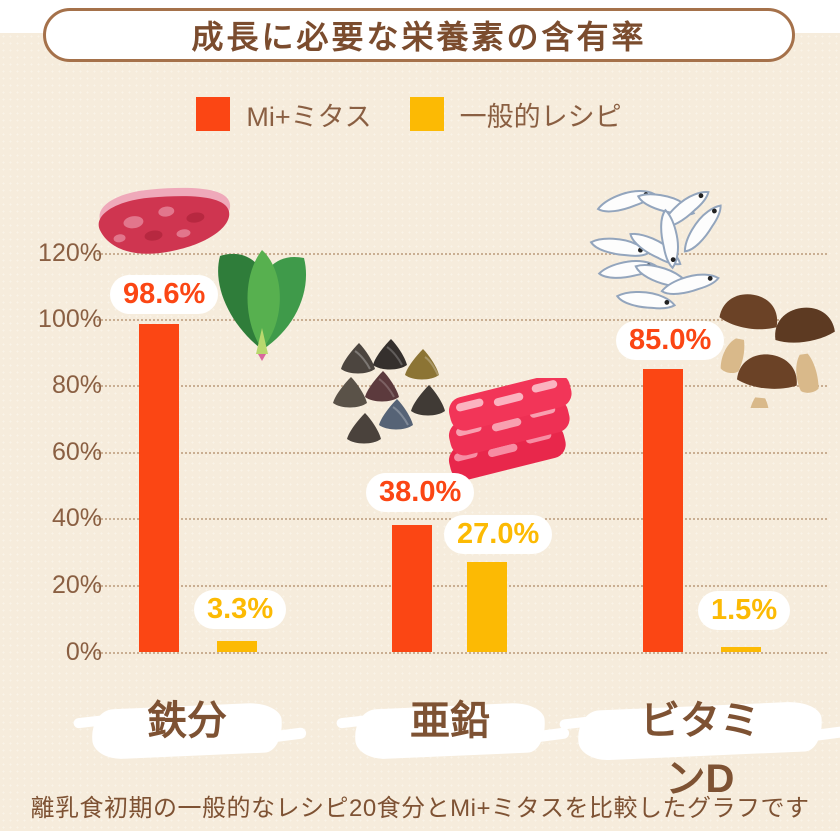 The height and width of the screenshot is (837, 840). I want to click on ytick-100: 100%, so click(70, 319).